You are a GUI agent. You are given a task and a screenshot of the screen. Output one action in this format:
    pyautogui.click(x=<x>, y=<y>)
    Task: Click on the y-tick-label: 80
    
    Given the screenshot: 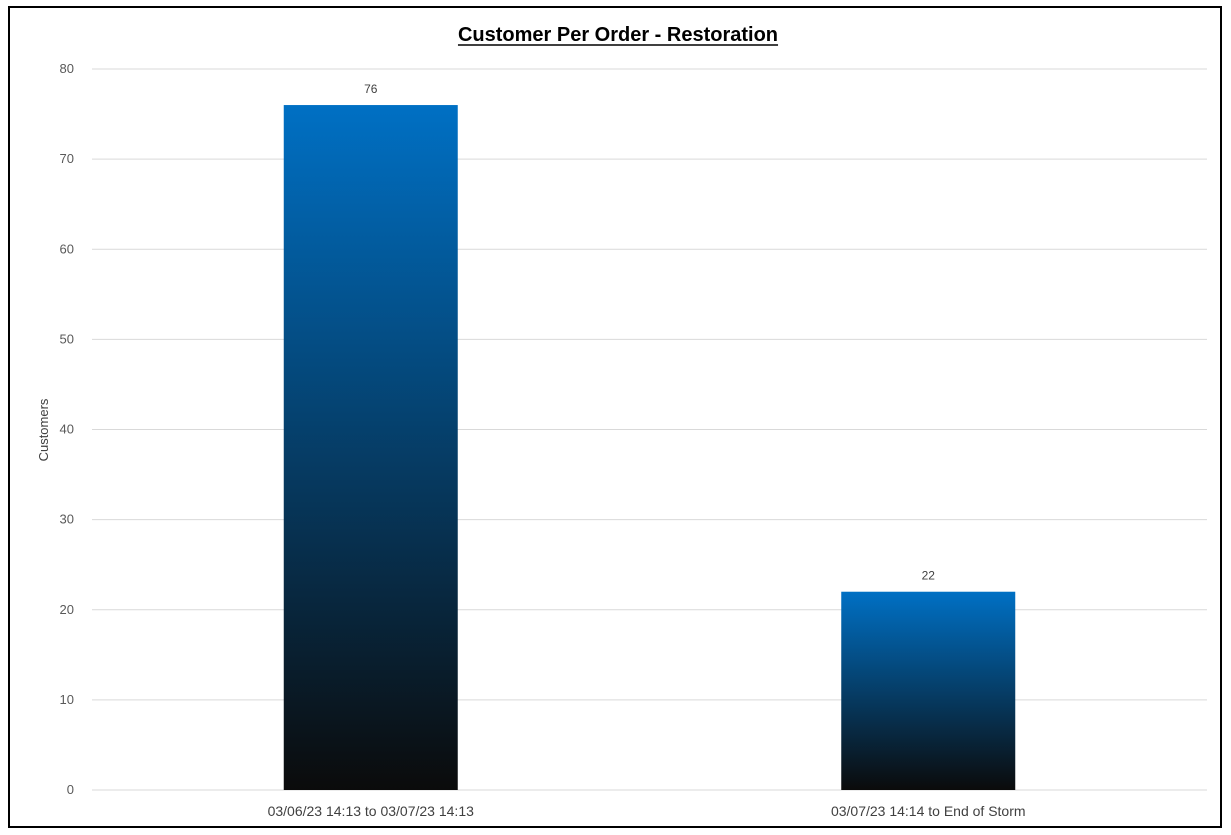 What is the action you would take?
    pyautogui.click(x=67, y=68)
    